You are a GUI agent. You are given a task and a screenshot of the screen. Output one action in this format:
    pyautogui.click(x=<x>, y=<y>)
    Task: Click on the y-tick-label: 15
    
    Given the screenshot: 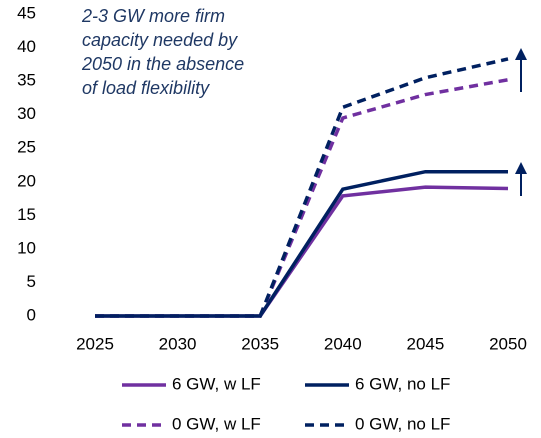 What is the action you would take?
    pyautogui.click(x=26, y=214)
    